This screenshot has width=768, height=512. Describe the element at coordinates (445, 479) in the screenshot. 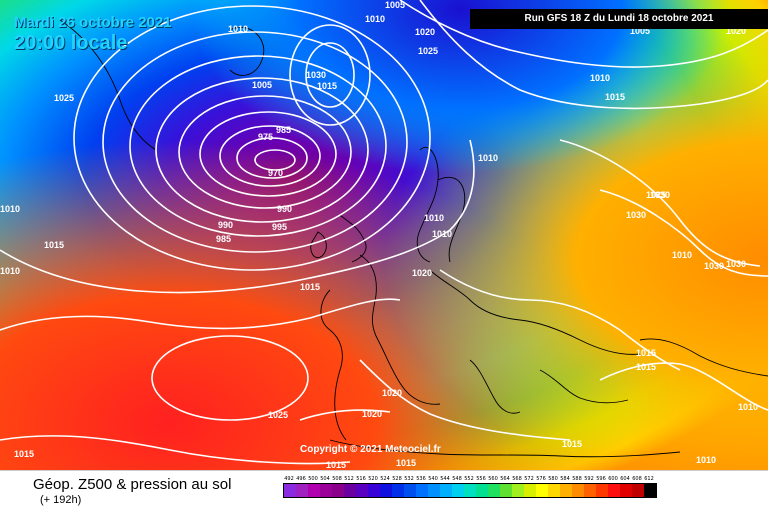

I see `legend-value: 544` at that location.